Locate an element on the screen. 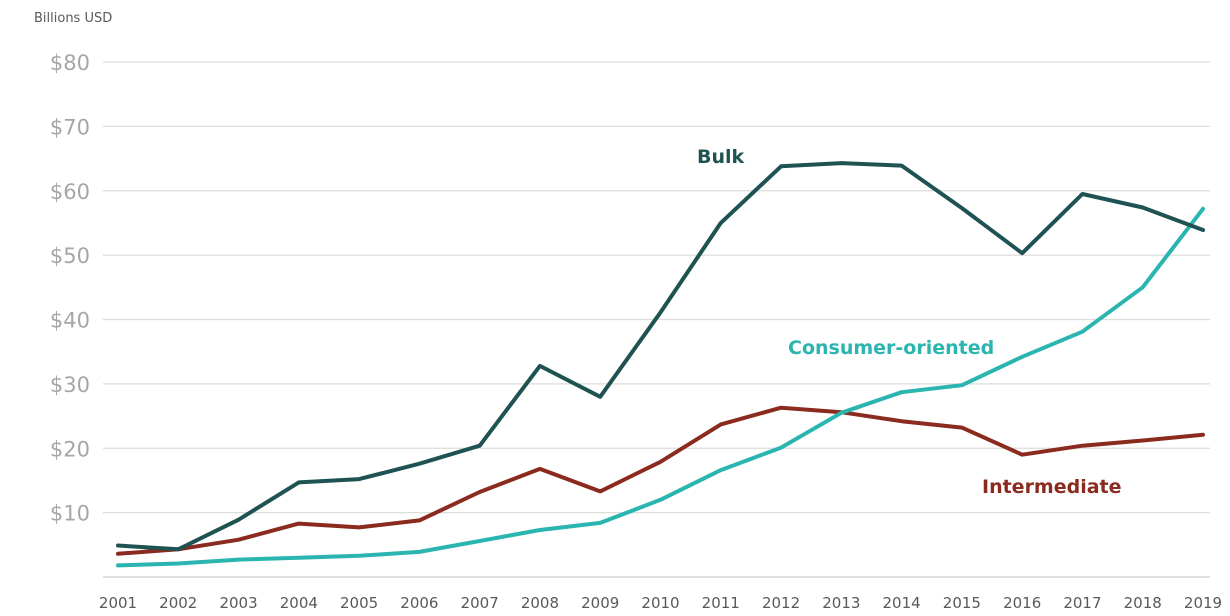 The image size is (1230, 616). x-tick-label: 2008 is located at coordinates (540, 603).